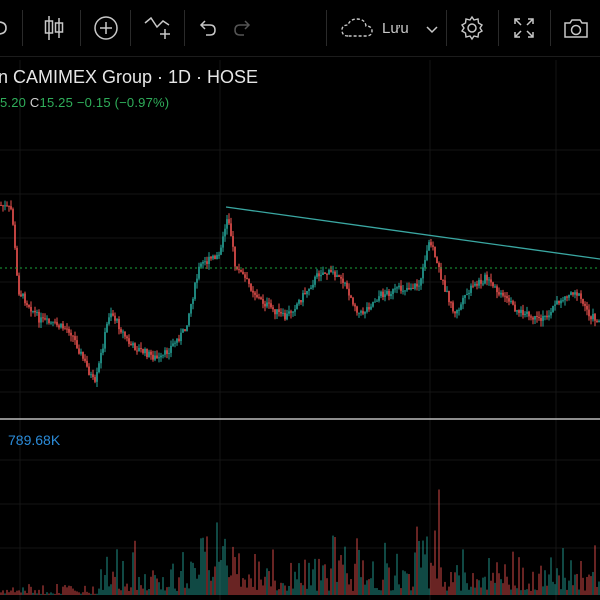 This screenshot has height=600, width=600. What do you see at coordinates (54, 28) in the screenshot?
I see `candles-icon` at bounding box center [54, 28].